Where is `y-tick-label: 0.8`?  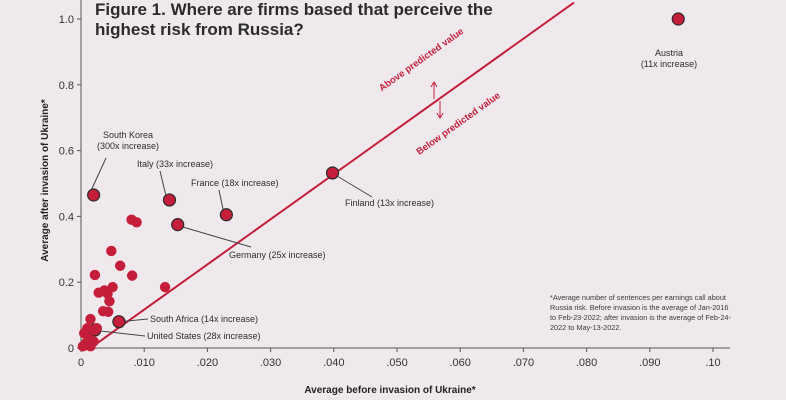 y-tick-label: 0.8 is located at coordinates (66, 86).